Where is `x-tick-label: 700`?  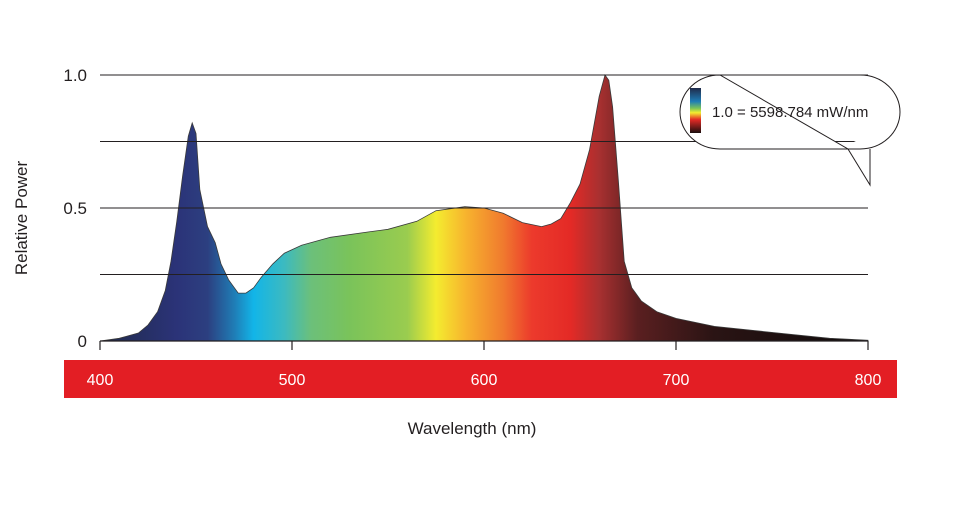 x-tick-label: 700 is located at coordinates (676, 380).